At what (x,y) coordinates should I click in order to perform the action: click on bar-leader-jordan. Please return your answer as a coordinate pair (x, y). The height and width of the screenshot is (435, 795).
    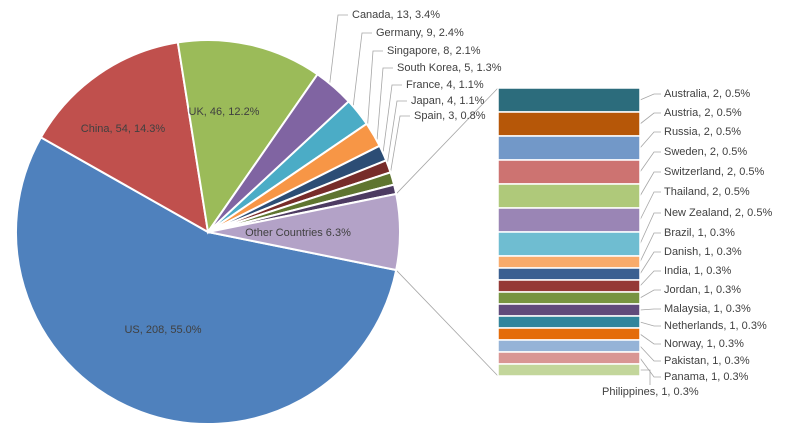
    Looking at the image, I should click on (650, 294).